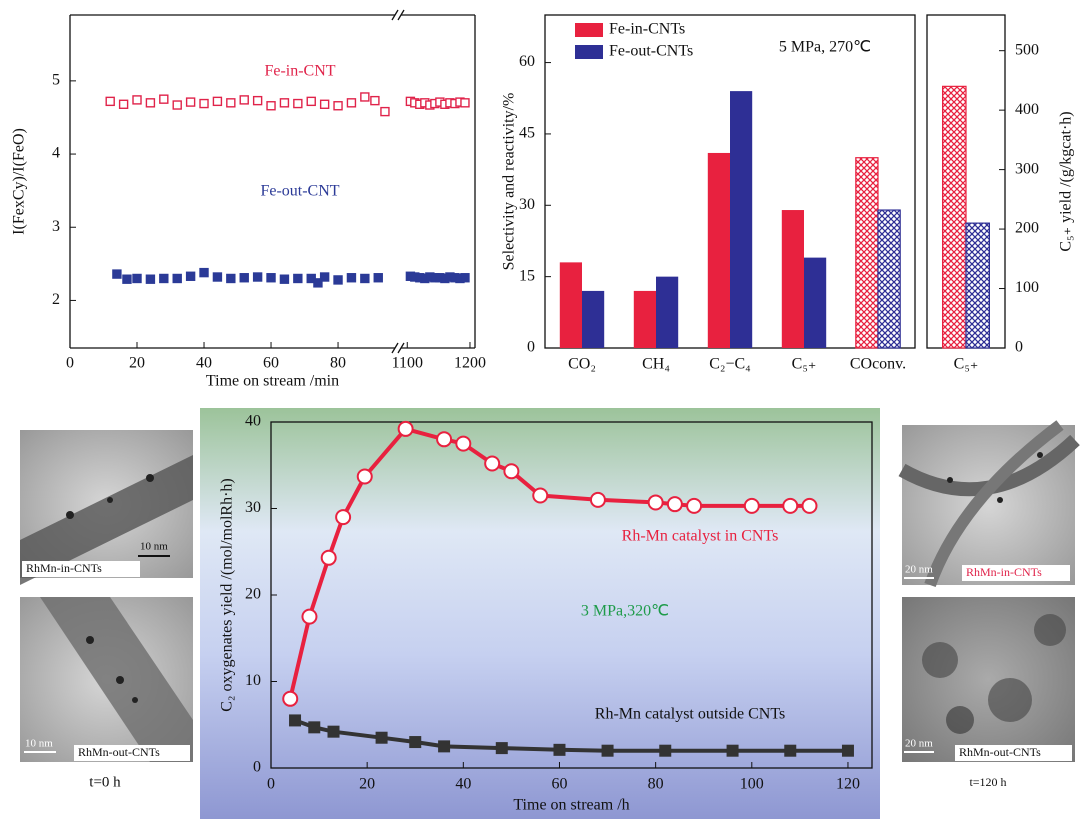 The image size is (1084, 819). What do you see at coordinates (470, 363) in the screenshot?
I see `x-tick-label: 1200` at bounding box center [470, 363].